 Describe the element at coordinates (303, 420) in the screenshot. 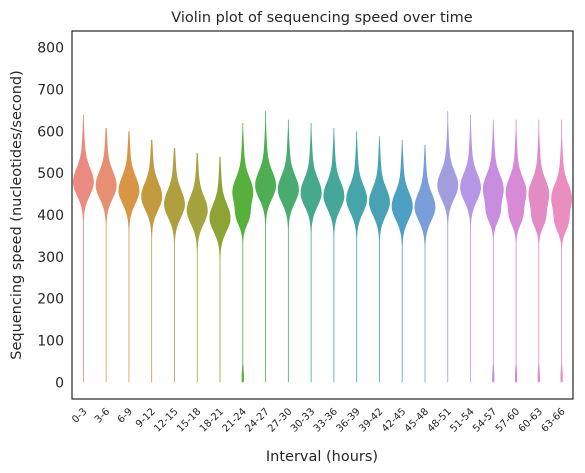

I see `x-tick-label: 30-33` at that location.